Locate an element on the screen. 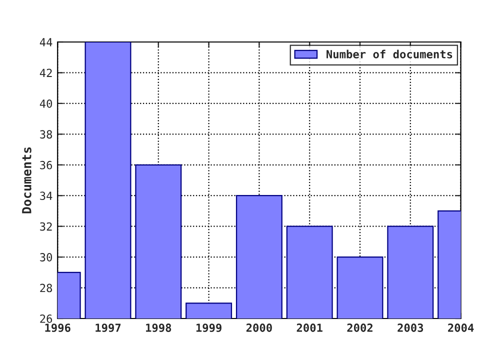 This screenshot has width=480, height=350. x-tick-label: 1997 is located at coordinates (108, 328).